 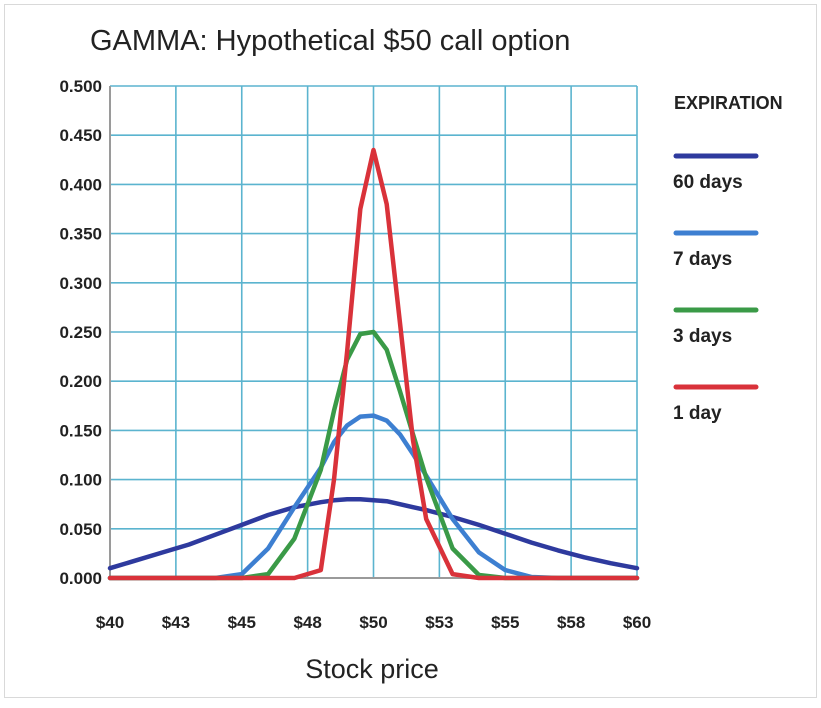 I want to click on x-tick-label: $48, so click(x=307, y=622).